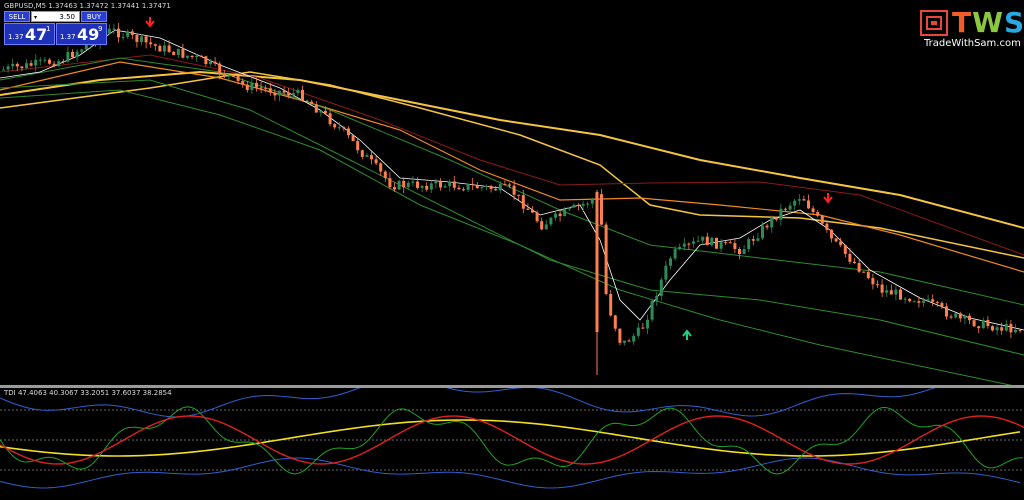  Describe the element at coordinates (36, 17) in the screenshot. I see `lot-dropdown-icon: ▾` at that location.